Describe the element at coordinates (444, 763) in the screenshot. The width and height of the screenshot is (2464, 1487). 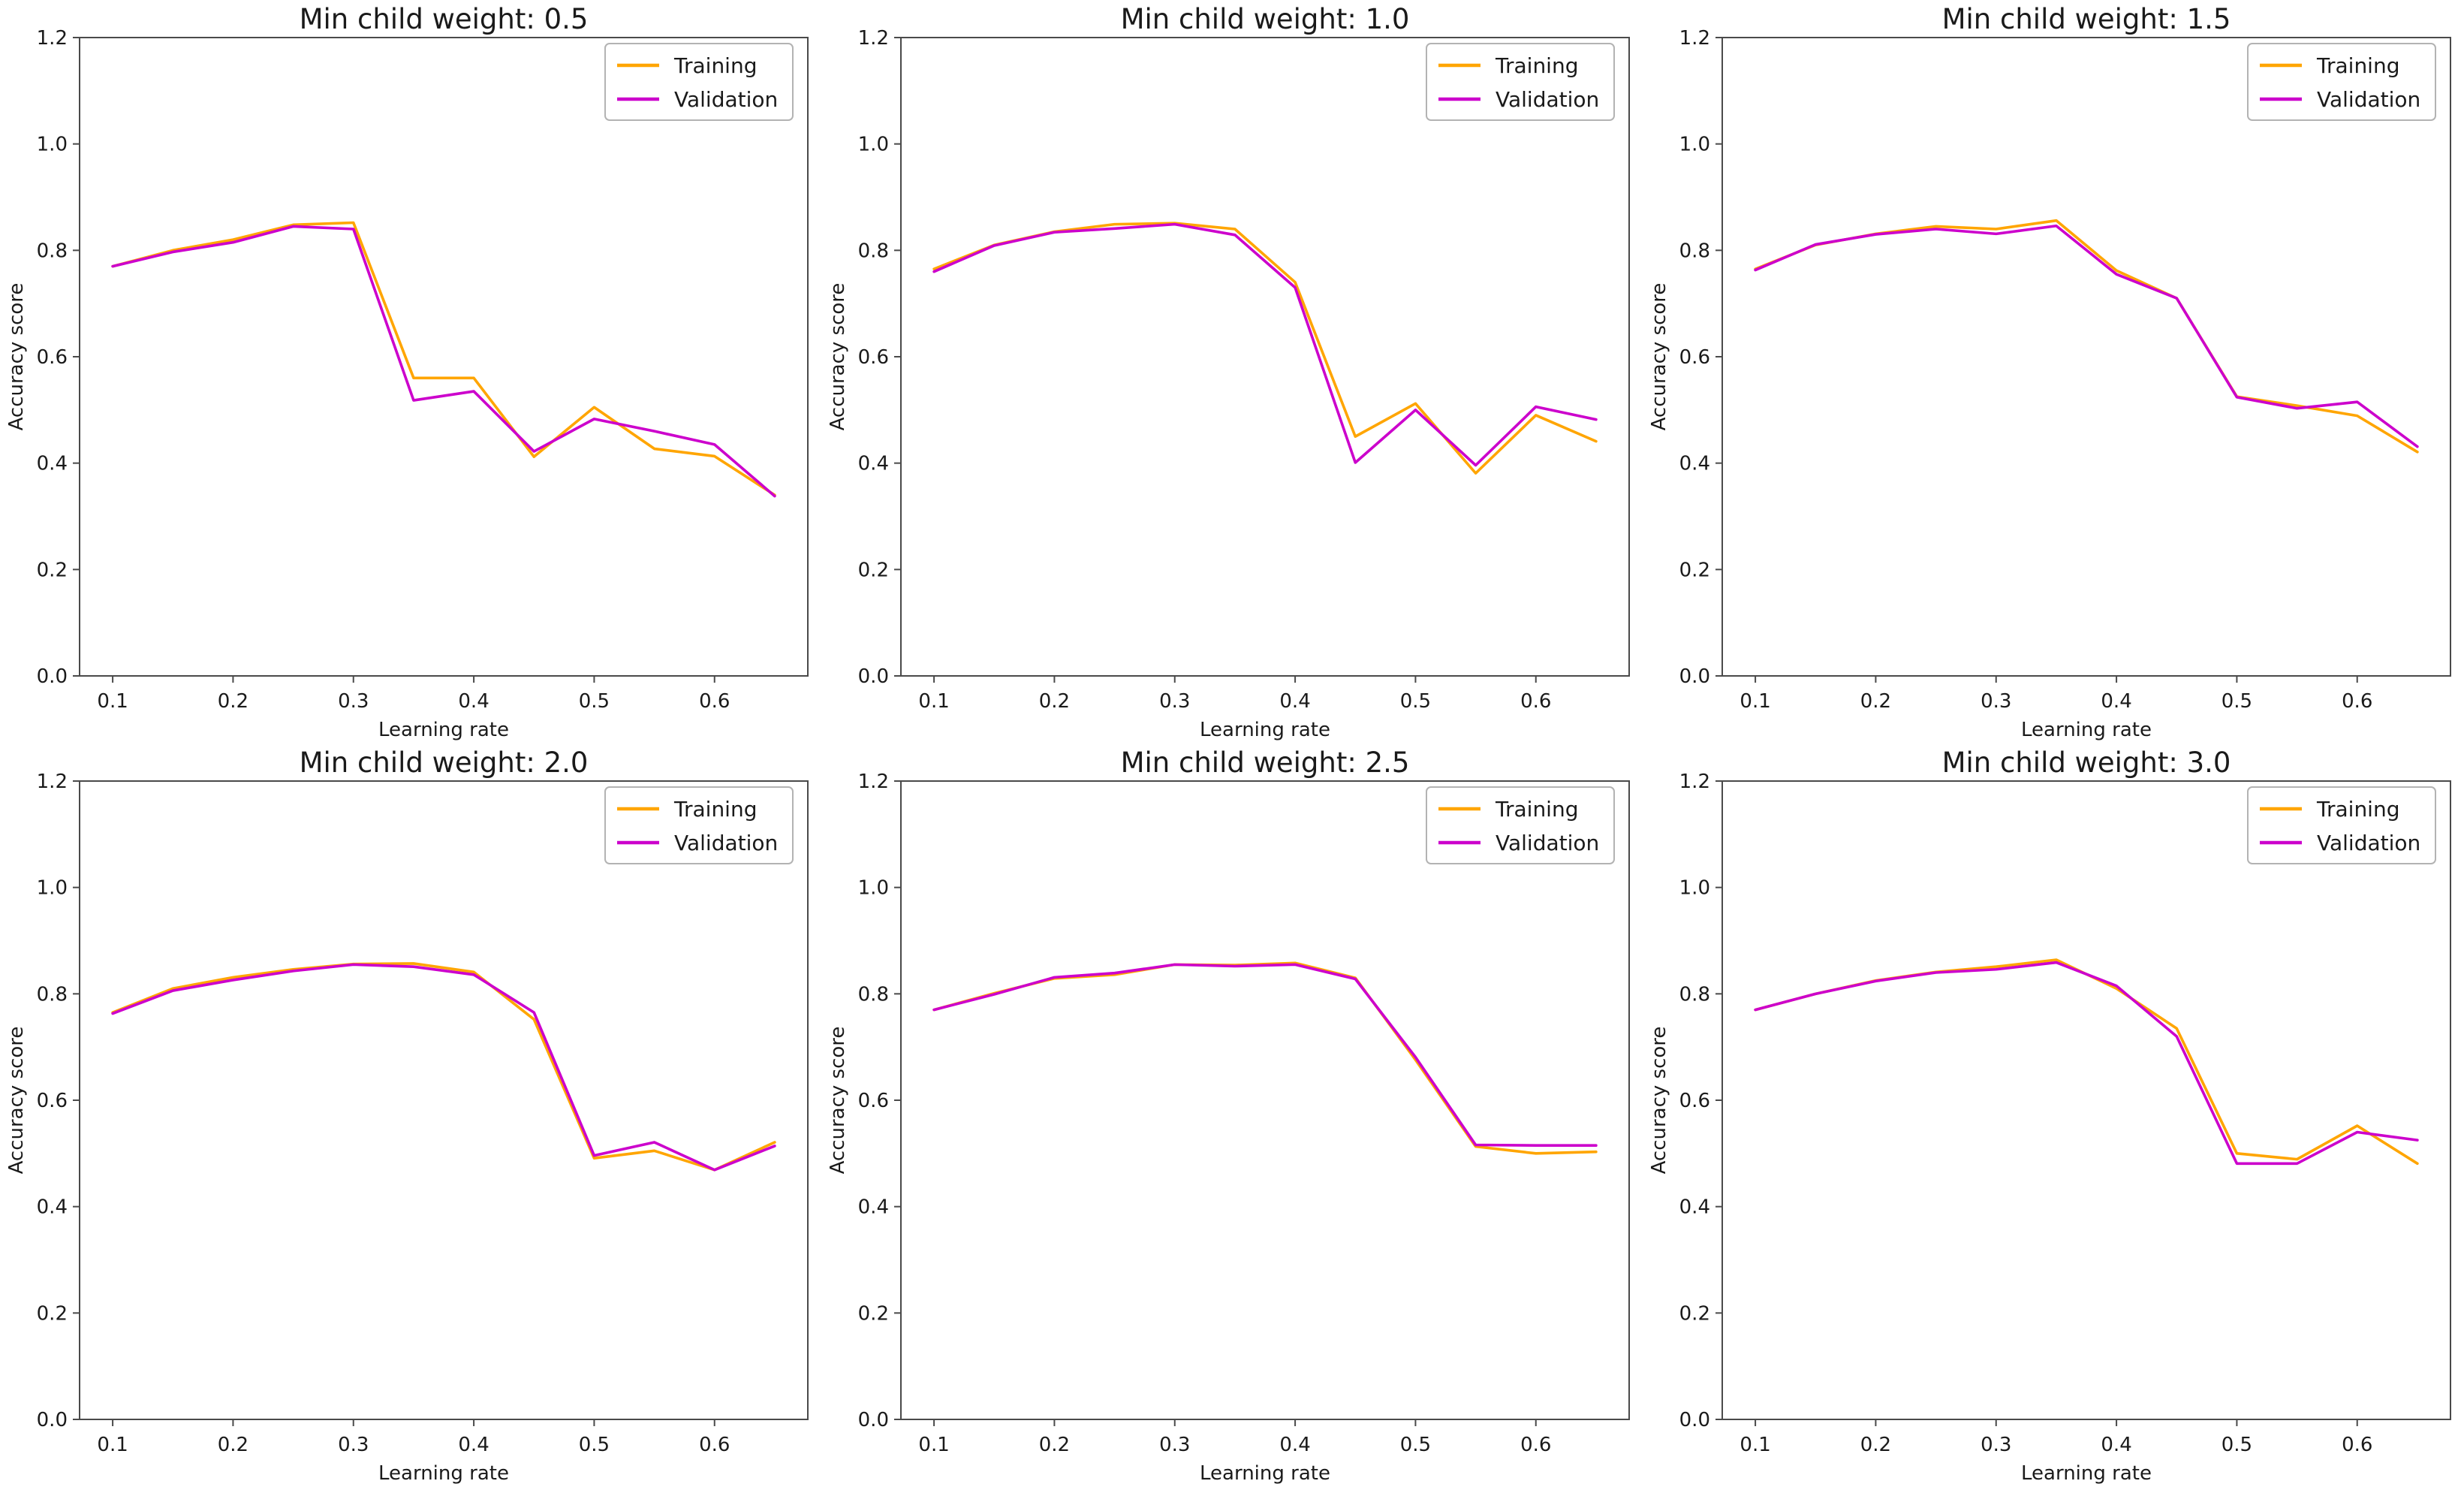
I see `subplot-title: Min child weight: 2.0` at that location.